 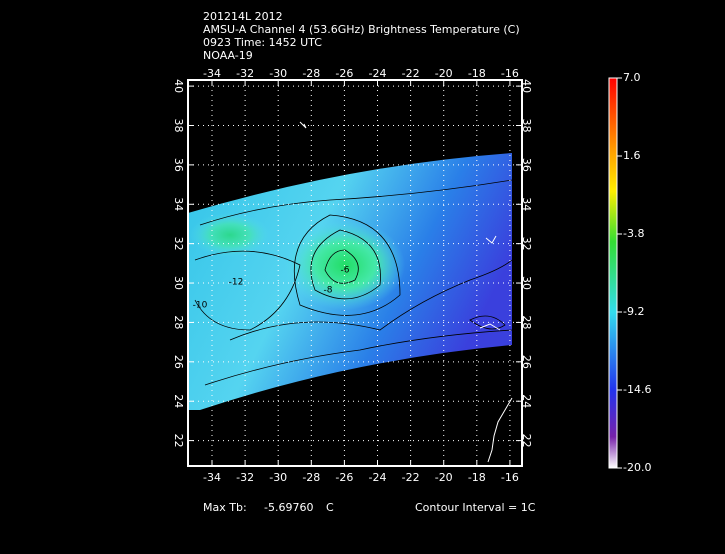 I want to click on warm-core, so click(x=345, y=265).